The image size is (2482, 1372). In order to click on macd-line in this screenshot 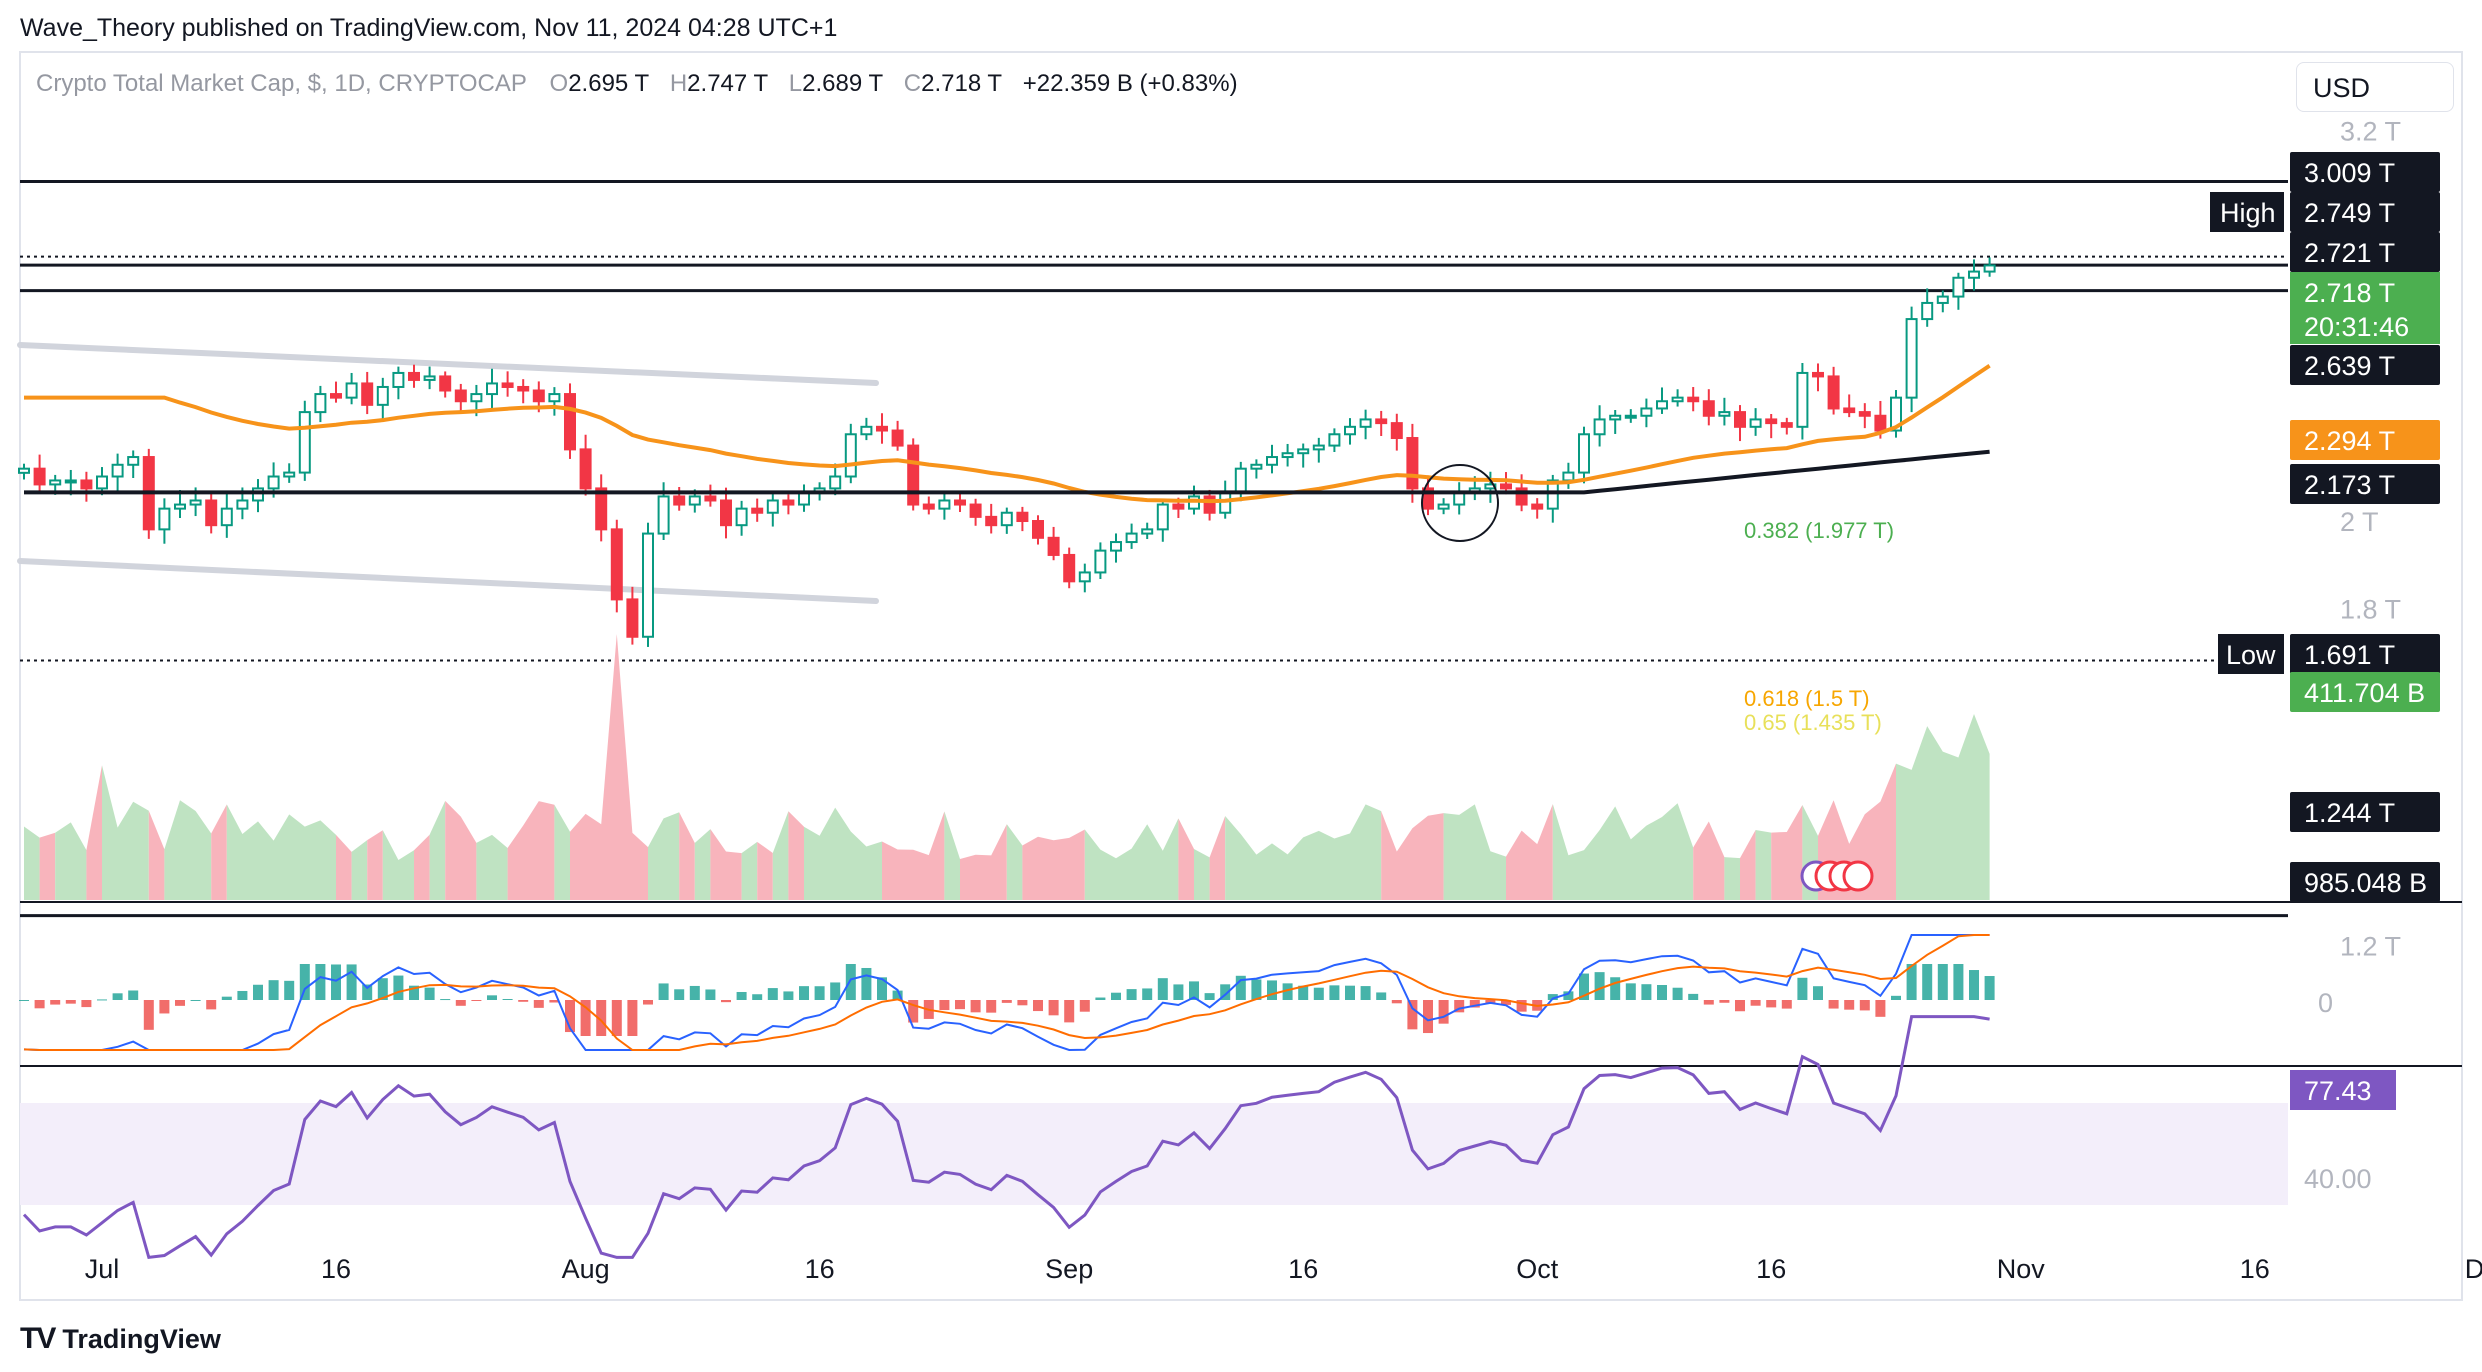, I will do `click(1006, 993)`.